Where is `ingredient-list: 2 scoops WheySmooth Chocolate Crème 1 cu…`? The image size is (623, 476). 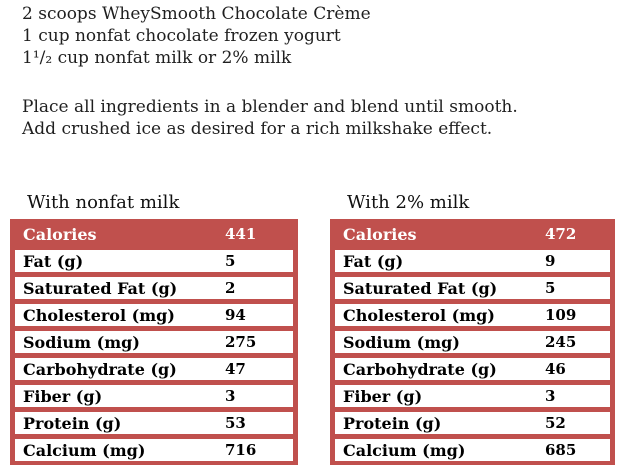
ingredient-list: 2 scoops WheySmooth Chocolate Crème 1 cu… is located at coordinates (196, 36).